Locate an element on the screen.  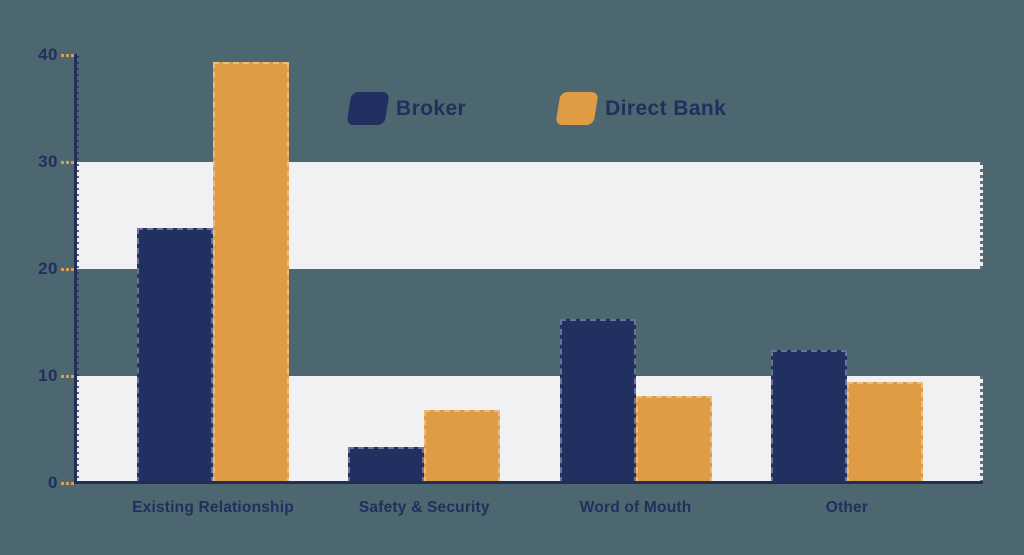
y-axis-minor-ticks is located at coordinates (78, 269).